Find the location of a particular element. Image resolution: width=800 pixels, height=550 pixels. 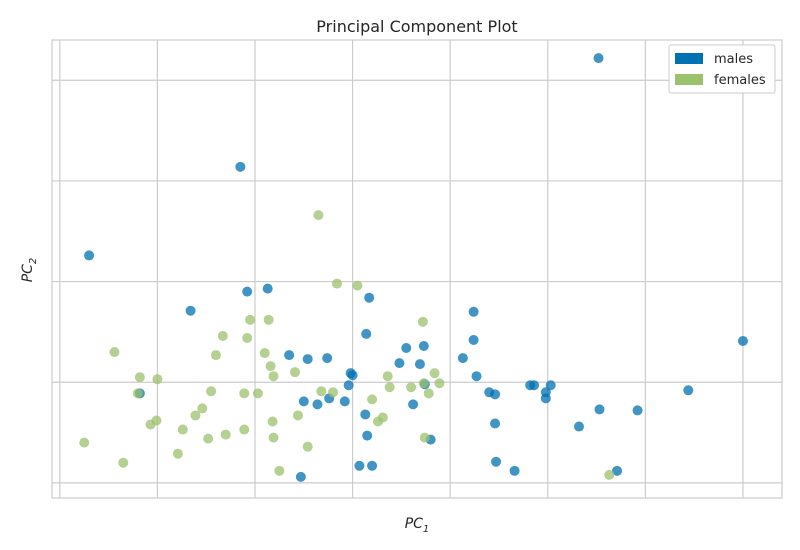

y-axis-label-subscript: 2 is located at coordinates (33, 261).